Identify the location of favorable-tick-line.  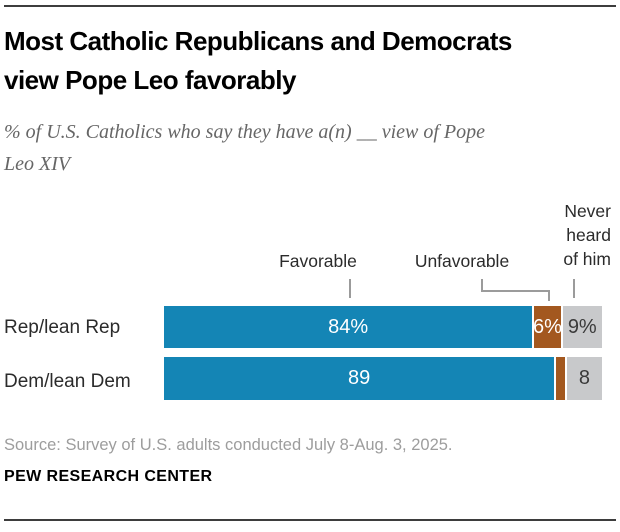
(350, 288).